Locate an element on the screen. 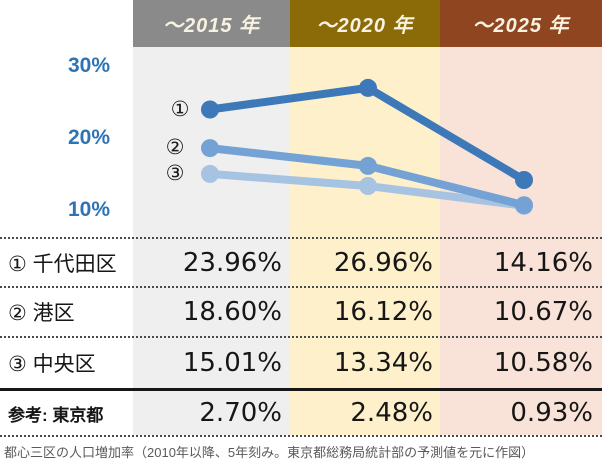 Image resolution: width=602 pixels, height=468 pixels. y-axis-tick-30: 30% is located at coordinates (88, 65).